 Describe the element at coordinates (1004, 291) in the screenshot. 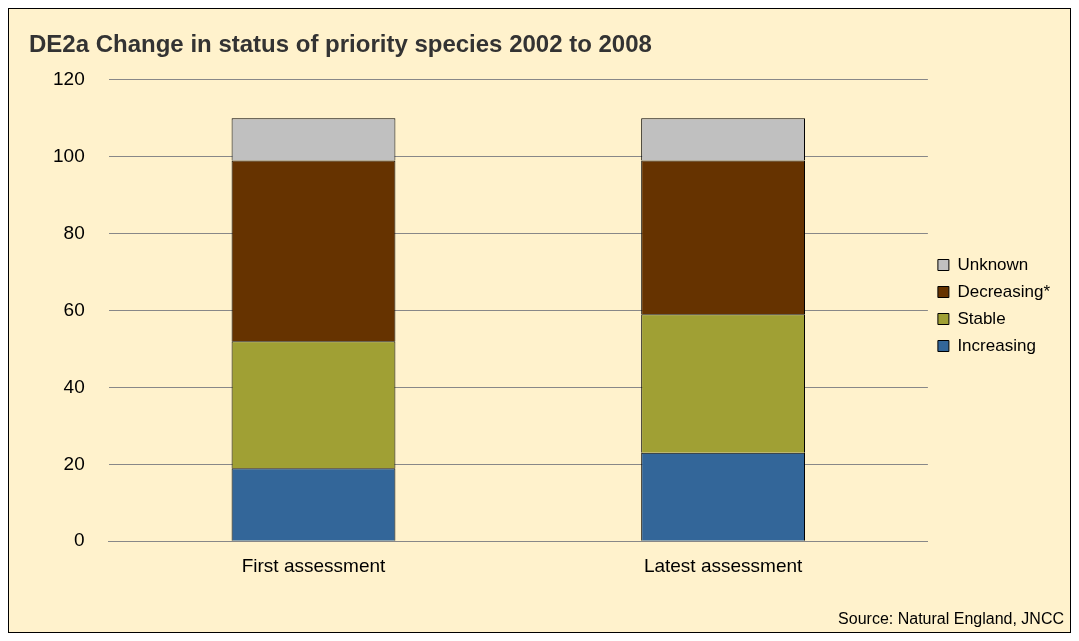

I see `legend-label: Decreasing*` at that location.